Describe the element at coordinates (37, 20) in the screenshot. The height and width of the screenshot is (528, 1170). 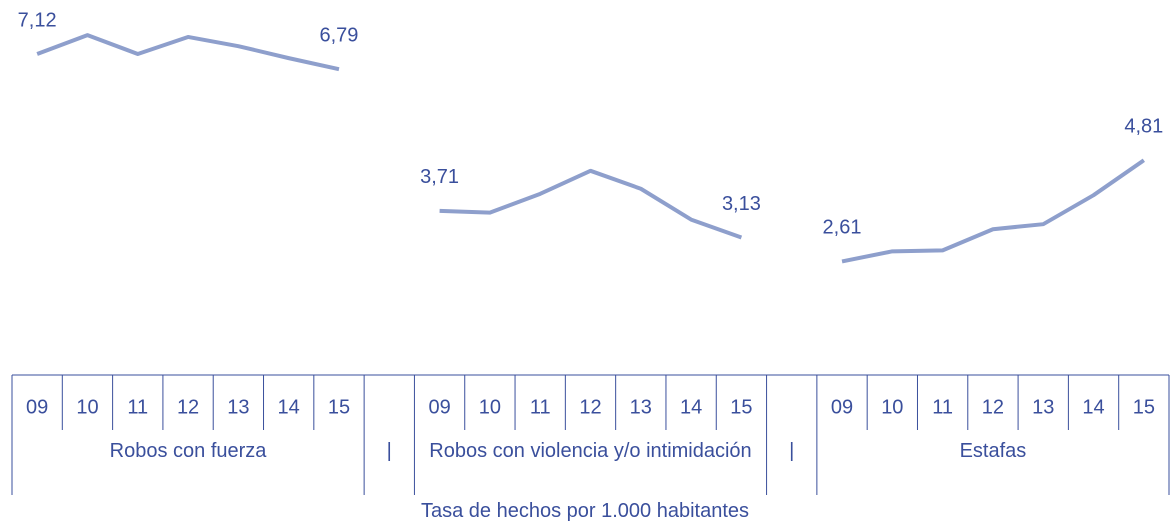
I see `data-label: 7,12` at that location.